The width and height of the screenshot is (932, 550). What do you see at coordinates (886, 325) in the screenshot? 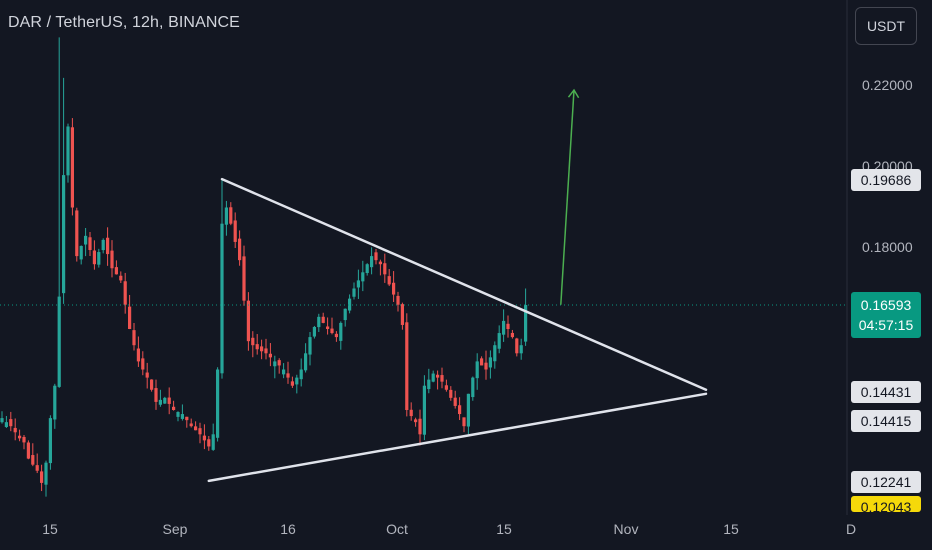
I see `bar-countdown: 04:57:15` at bounding box center [886, 325].